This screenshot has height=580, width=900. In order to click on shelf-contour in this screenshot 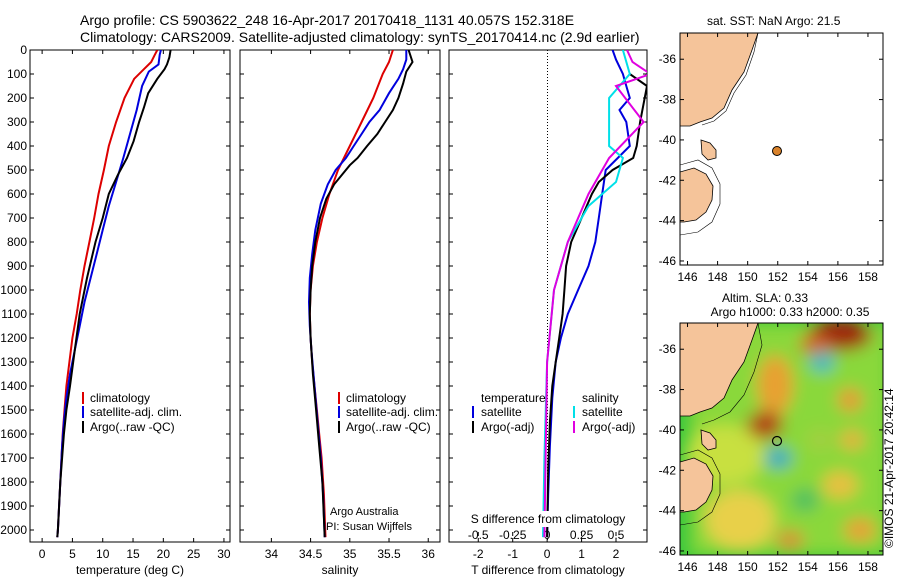, I will do `click(732, 374)`.